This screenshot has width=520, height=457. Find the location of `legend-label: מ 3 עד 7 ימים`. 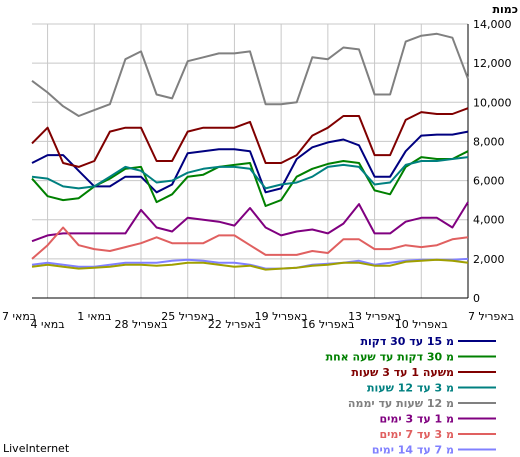

legend-label: מ 3 עד 7 ימים is located at coordinates (417, 434).